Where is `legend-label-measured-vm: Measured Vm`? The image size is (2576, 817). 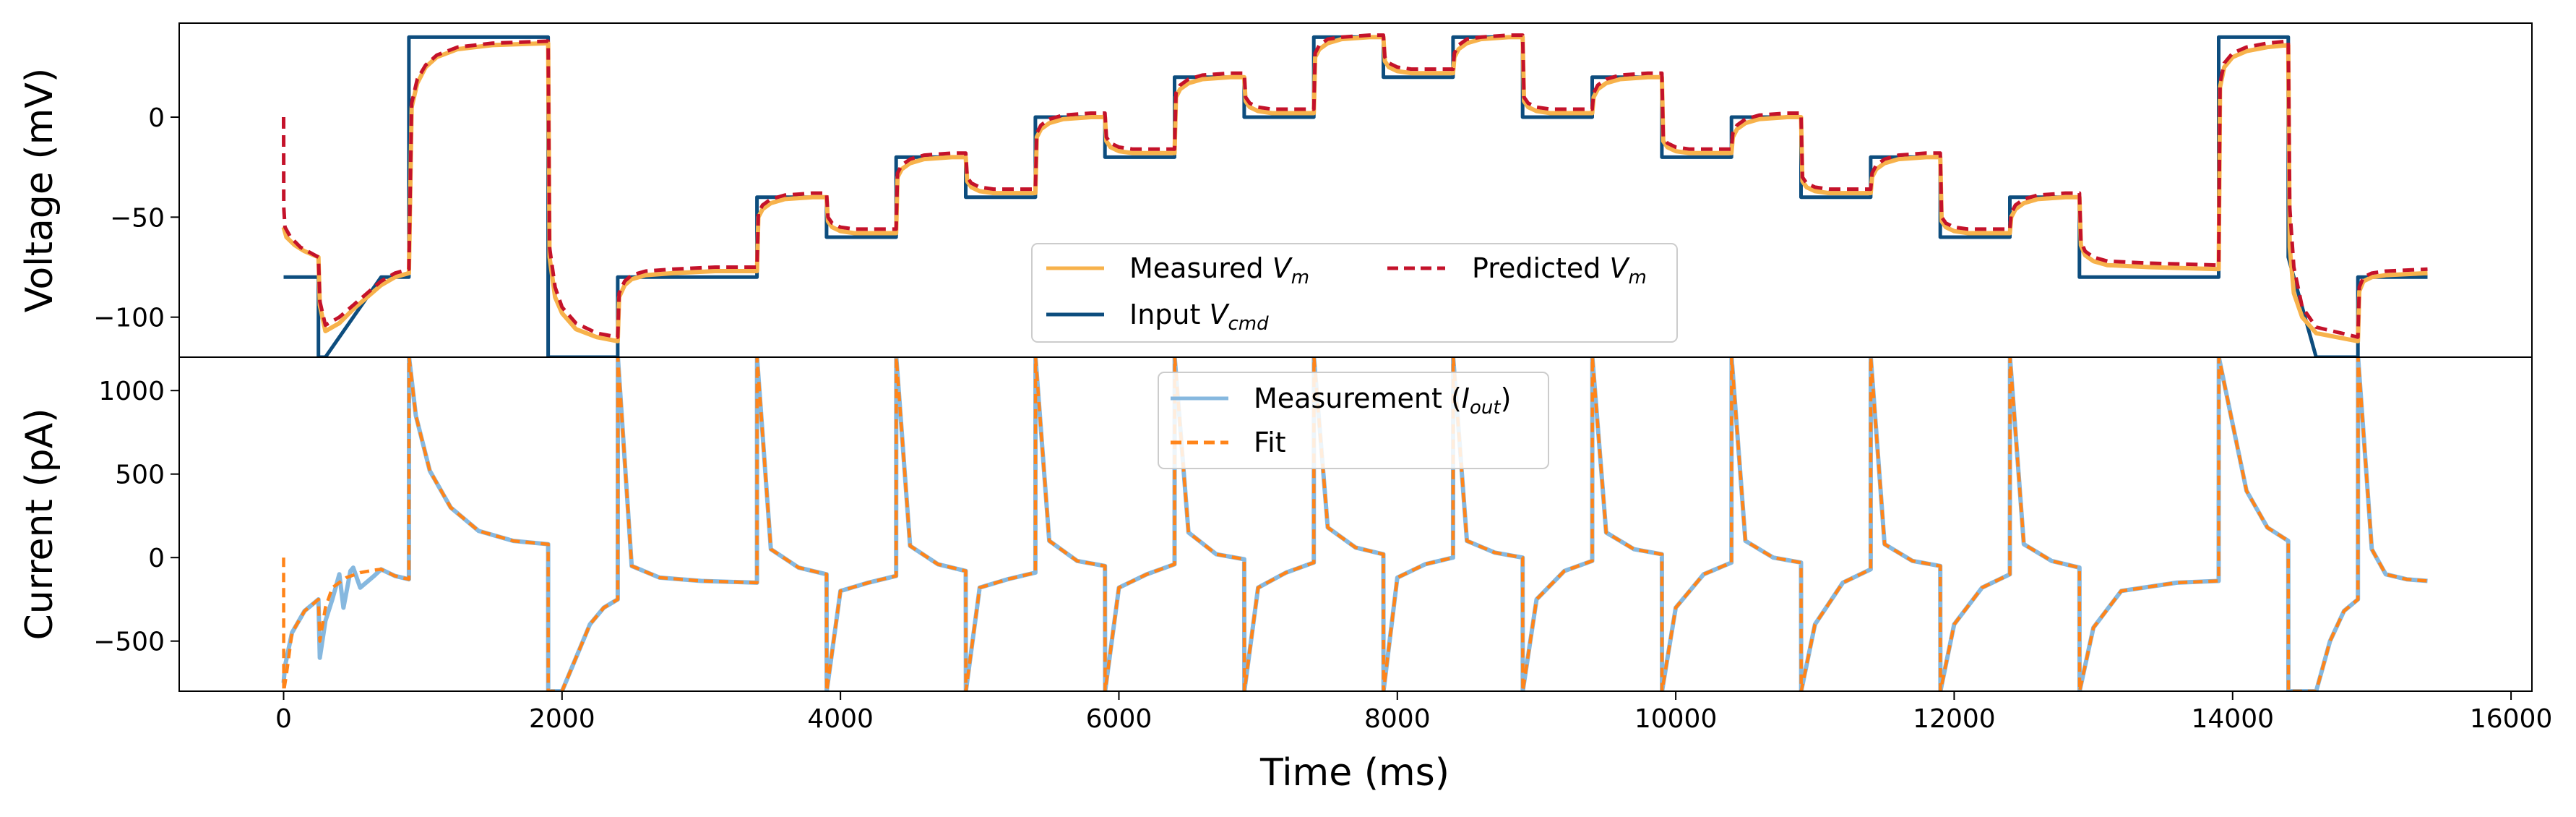
legend-label-measured-vm: Measured Vm is located at coordinates (1219, 270).